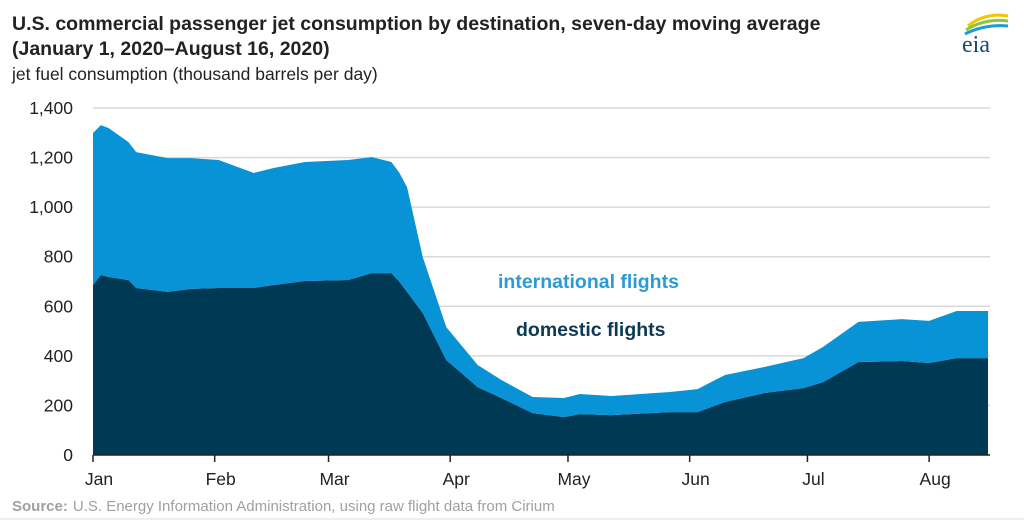 The image size is (1024, 522). What do you see at coordinates (58, 356) in the screenshot?
I see `y-tick-label: 400` at bounding box center [58, 356].